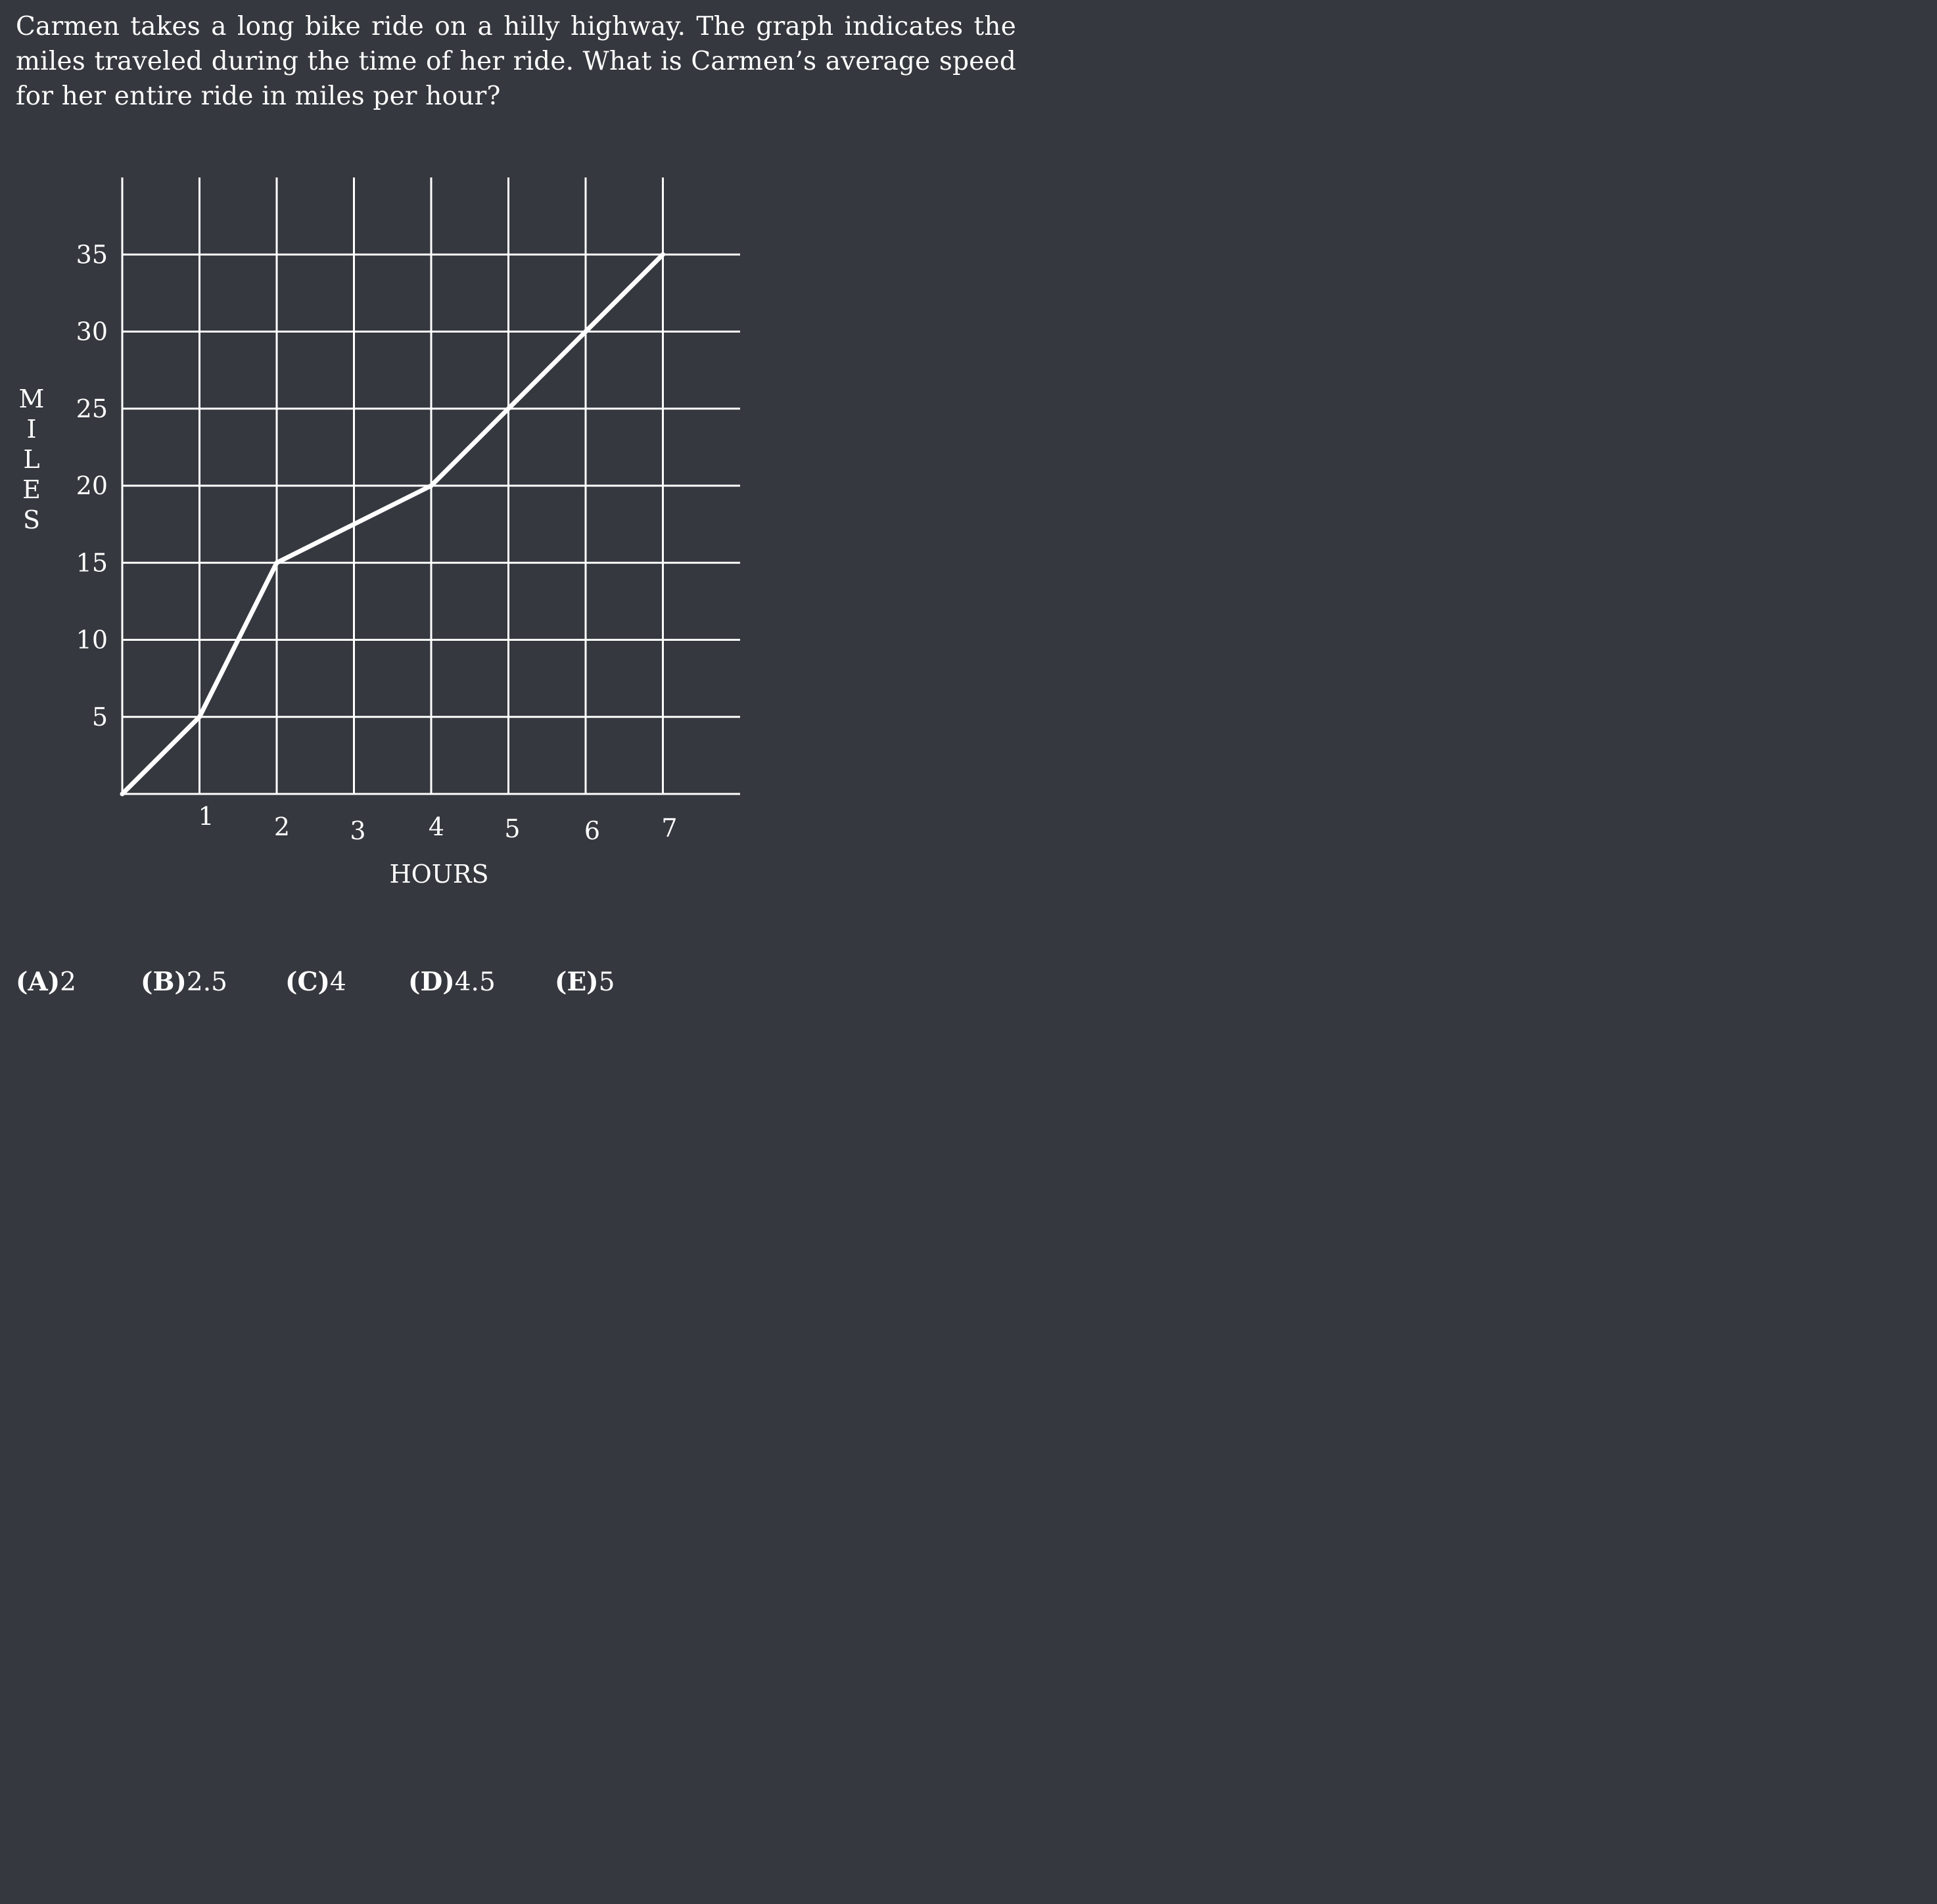 This screenshot has width=1937, height=1904. Describe the element at coordinates (92, 254) in the screenshot. I see `y-tick-label-35: 35` at that location.